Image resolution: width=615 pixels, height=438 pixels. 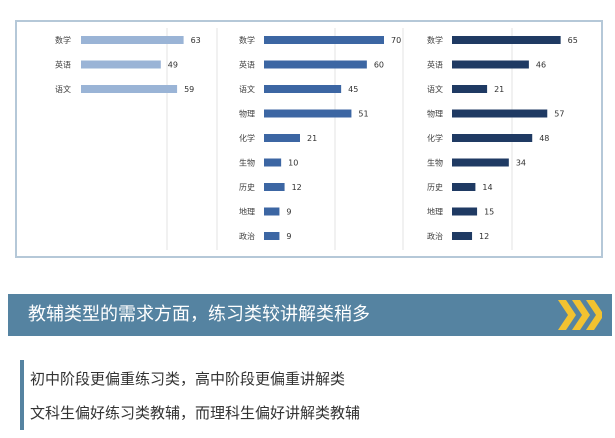 What do you see at coordinates (541, 65) in the screenshot?
I see `data-label: 46` at bounding box center [541, 65].